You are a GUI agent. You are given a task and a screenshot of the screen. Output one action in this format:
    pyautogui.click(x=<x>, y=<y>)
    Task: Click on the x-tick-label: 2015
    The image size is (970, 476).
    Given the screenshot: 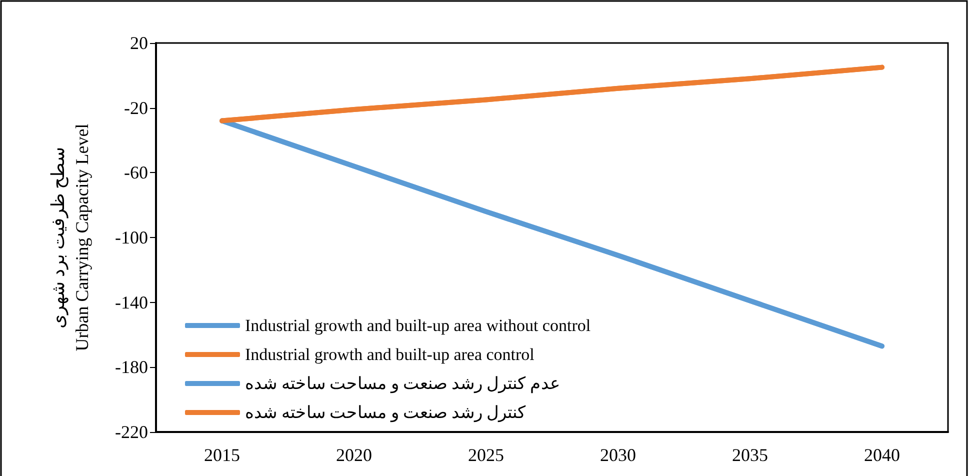 What is the action you would take?
    pyautogui.click(x=222, y=455)
    